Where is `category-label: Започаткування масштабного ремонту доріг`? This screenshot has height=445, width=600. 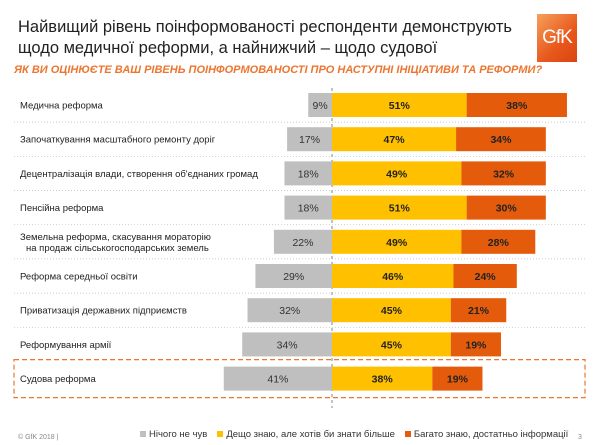 category-label: Започаткування масштабного ремонту доріг is located at coordinates (118, 140).